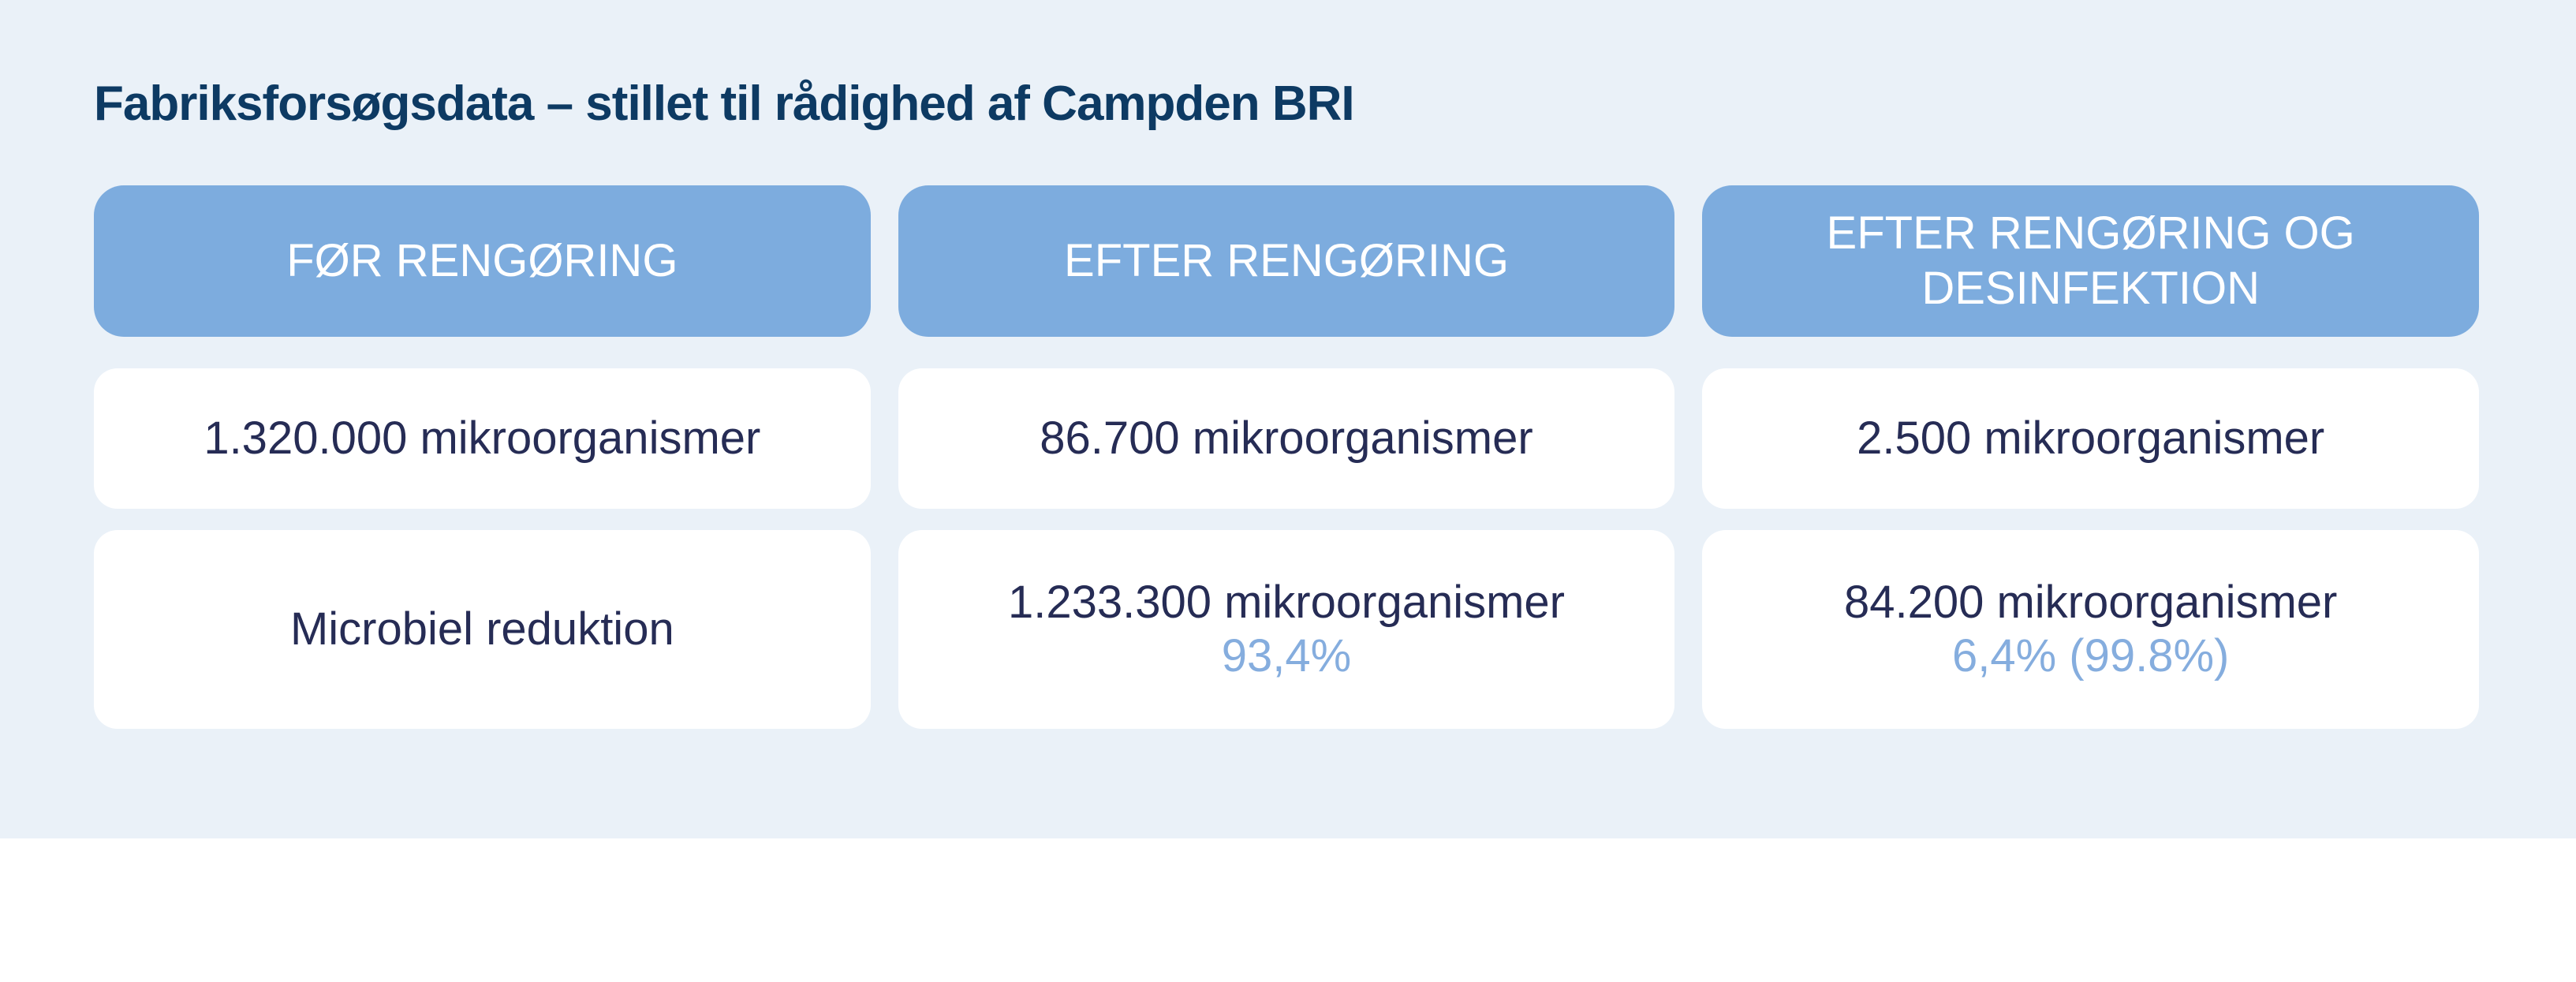 The image size is (2576, 982). Describe the element at coordinates (482, 438) in the screenshot. I see `count-card-before-cleaning: 1.320.000 mikroorganismer` at that location.